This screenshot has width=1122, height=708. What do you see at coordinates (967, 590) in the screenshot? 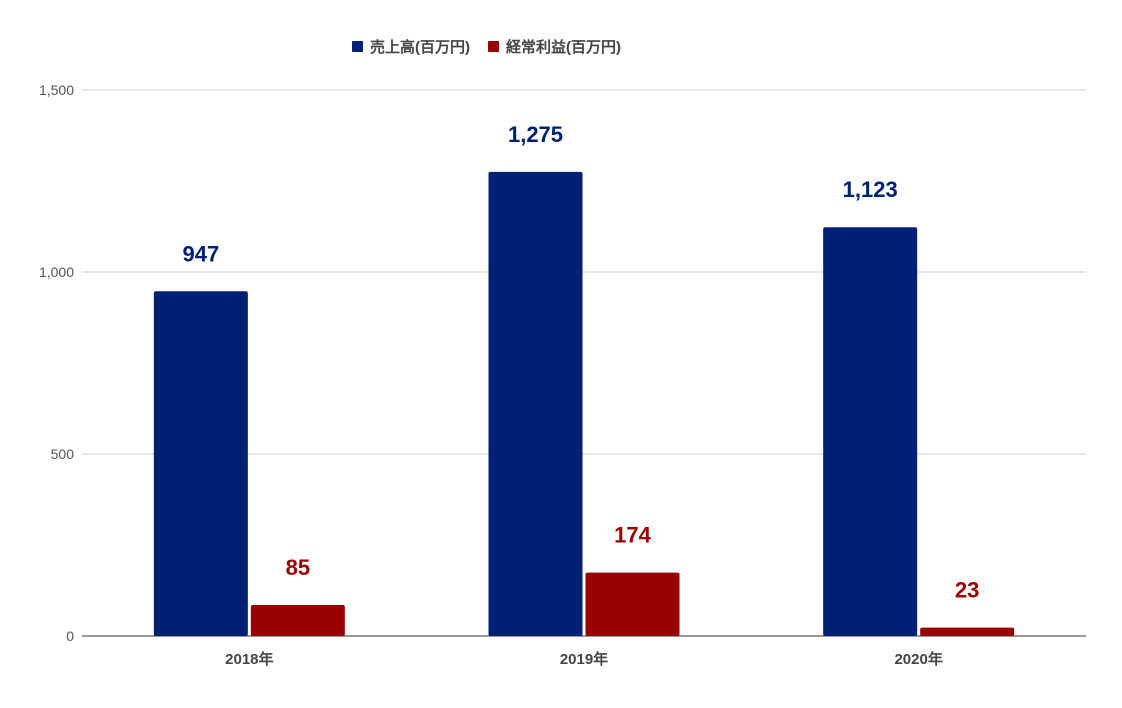
I see `data-label: 23` at bounding box center [967, 590].